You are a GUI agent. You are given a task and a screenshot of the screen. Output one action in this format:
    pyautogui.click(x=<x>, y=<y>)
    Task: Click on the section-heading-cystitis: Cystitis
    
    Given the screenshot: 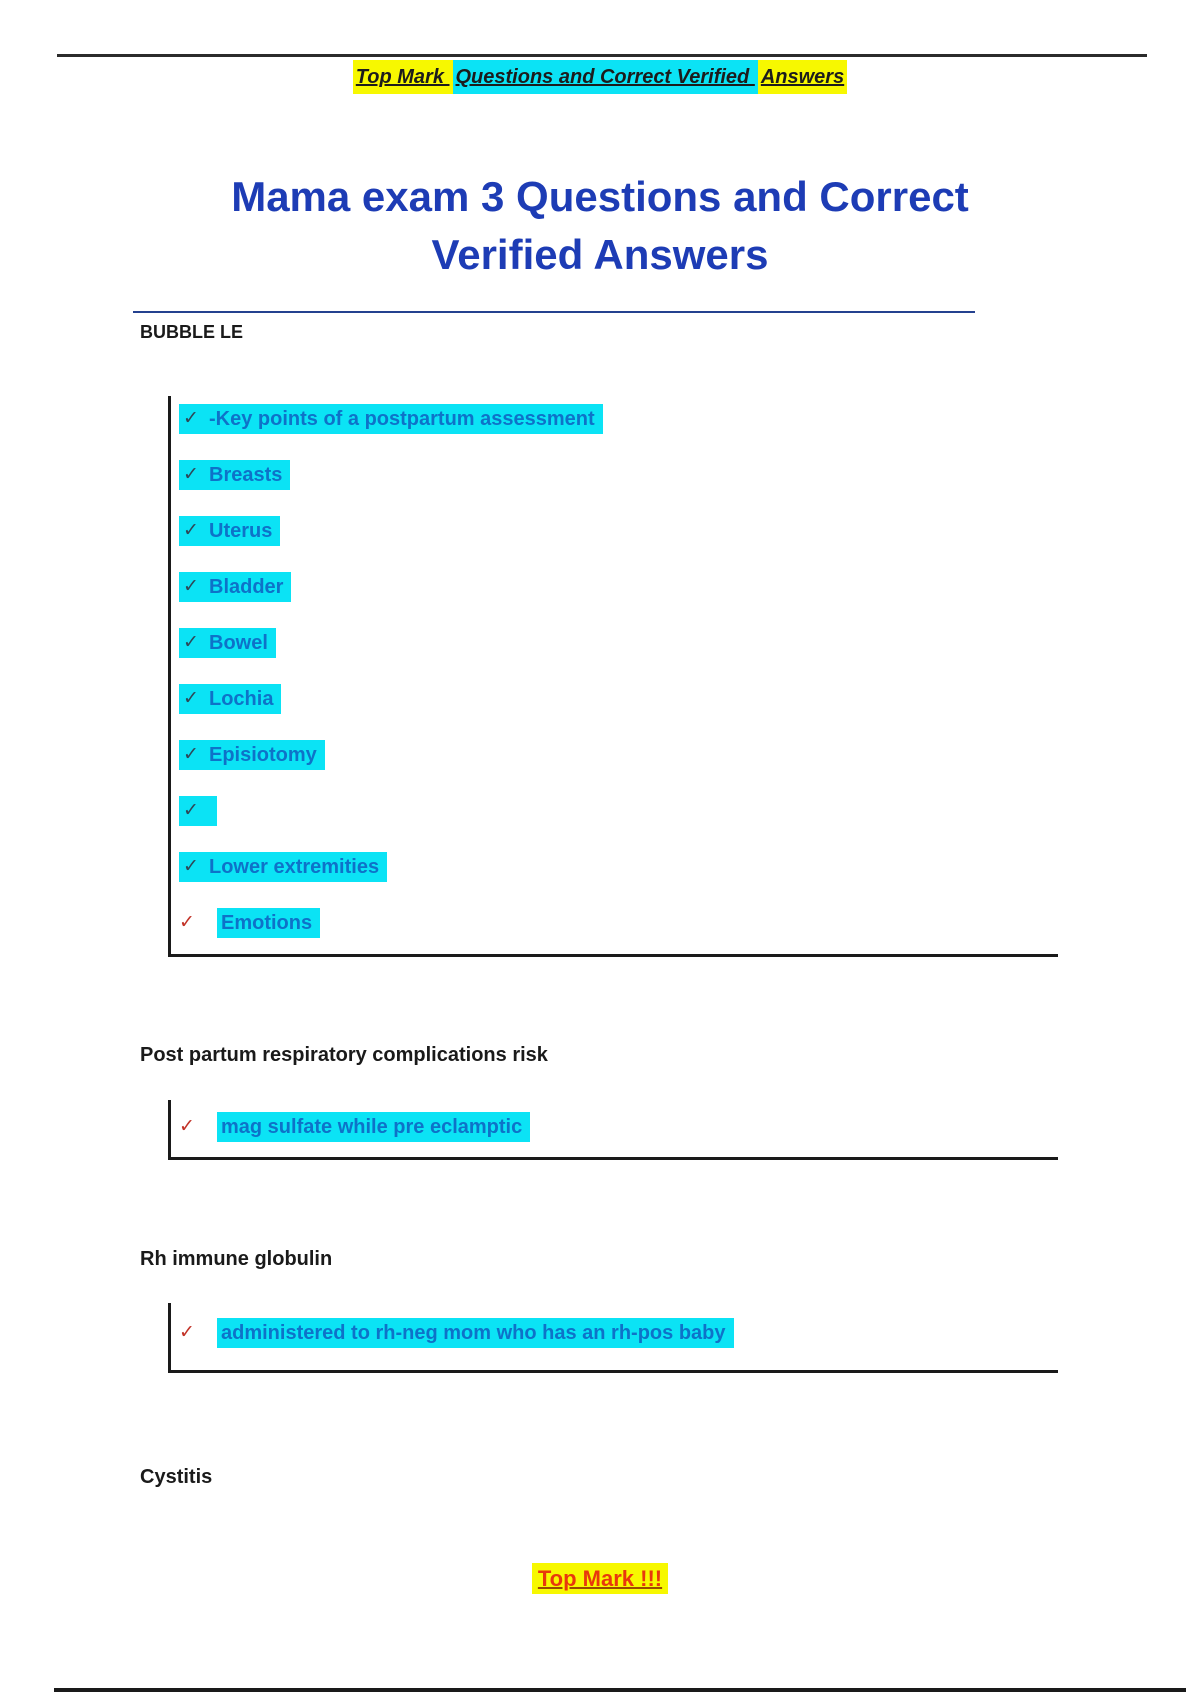 What is the action you would take?
    pyautogui.click(x=176, y=1477)
    